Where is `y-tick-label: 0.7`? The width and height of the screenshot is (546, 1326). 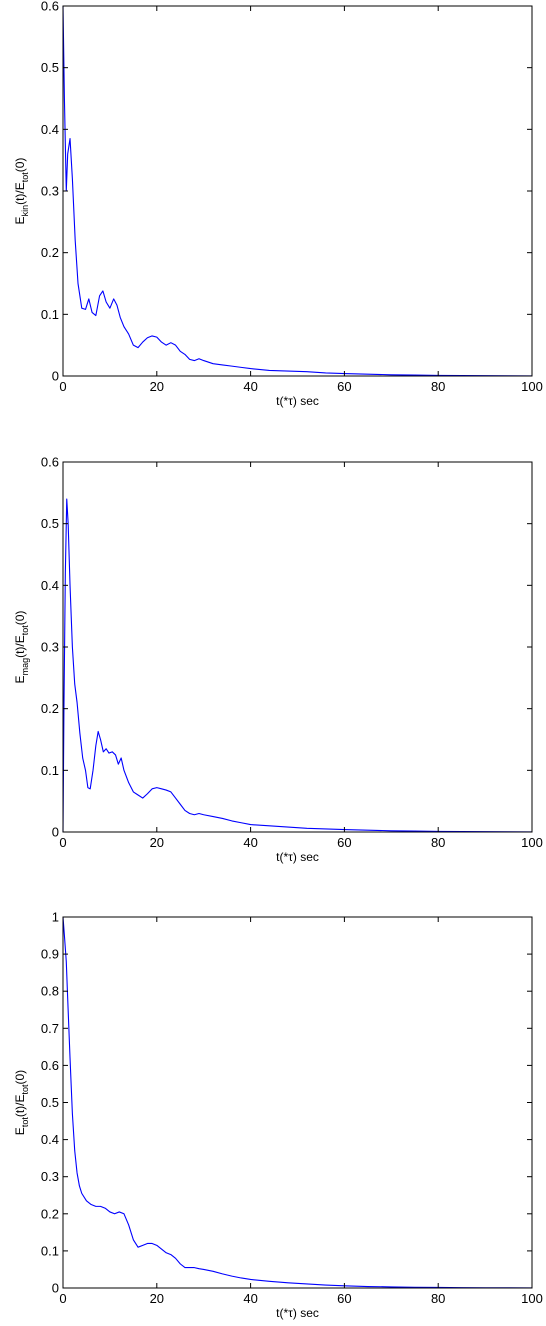
y-tick-label: 0.7 is located at coordinates (50, 1028).